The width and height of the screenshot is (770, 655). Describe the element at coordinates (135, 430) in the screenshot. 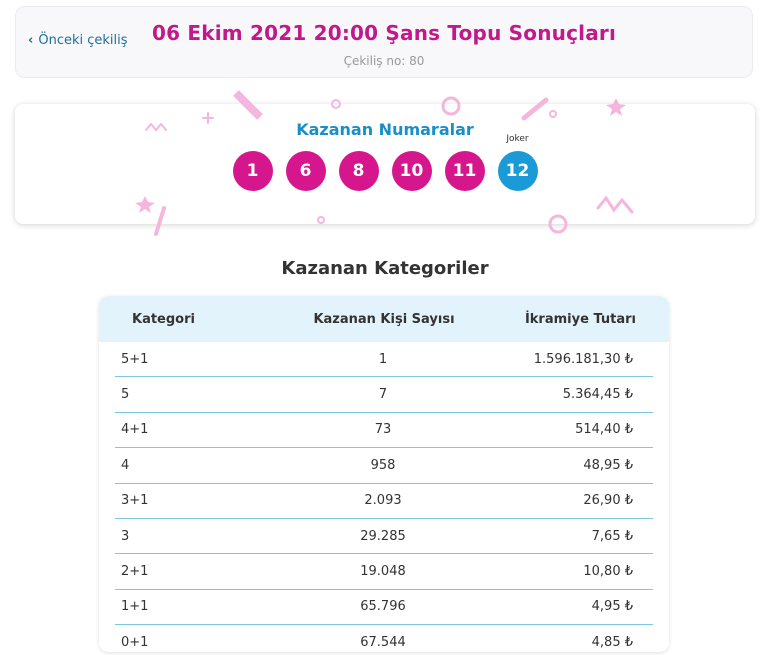

I see `category-cell: 4+1` at that location.